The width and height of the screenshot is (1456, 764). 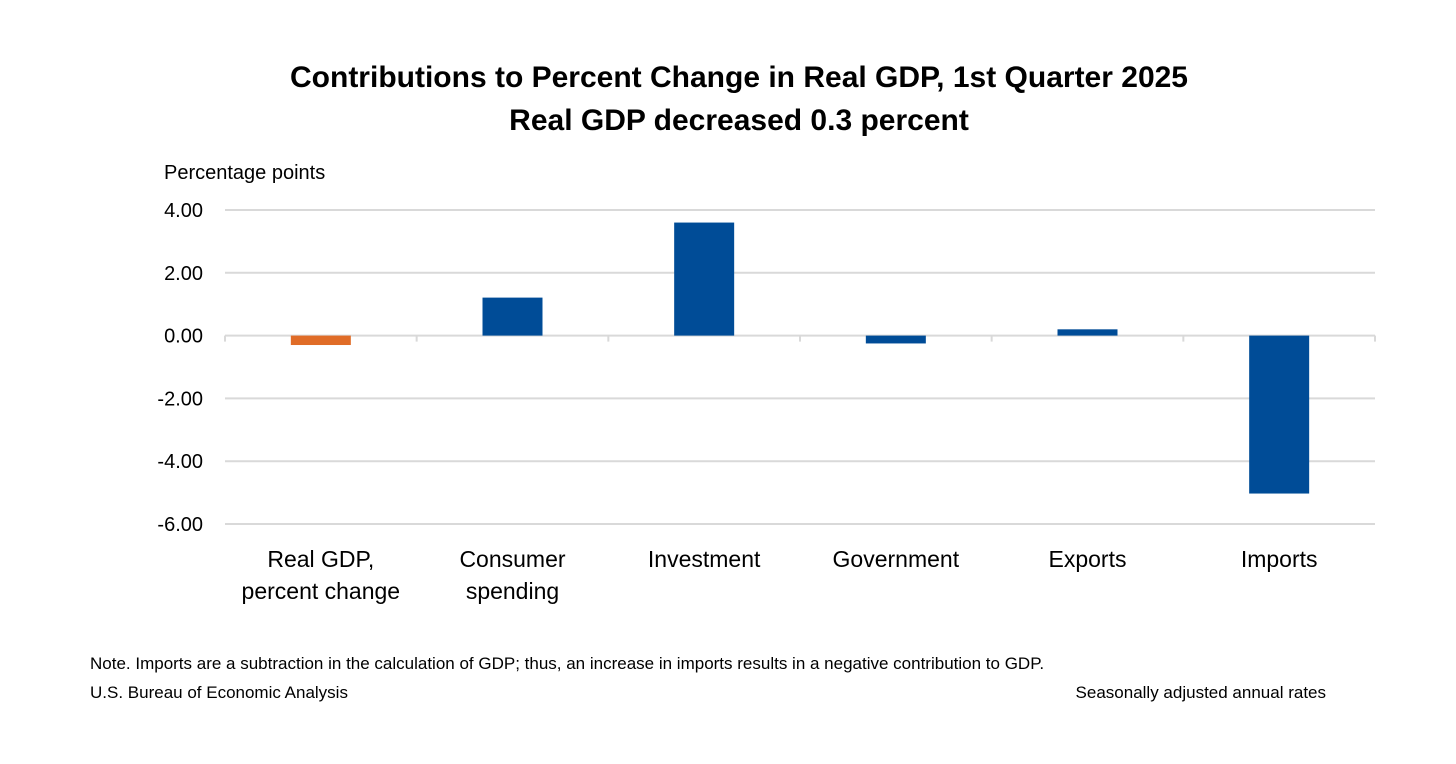 I want to click on source-credit: U.S. Bureau of Economic Analysis, so click(x=219, y=692).